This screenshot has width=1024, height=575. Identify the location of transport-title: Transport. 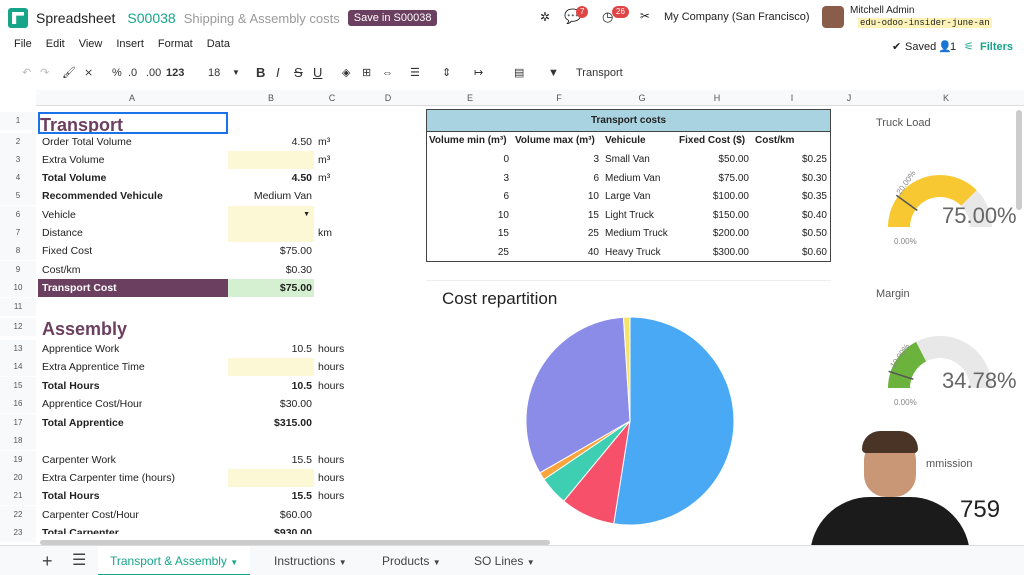
(133, 123).